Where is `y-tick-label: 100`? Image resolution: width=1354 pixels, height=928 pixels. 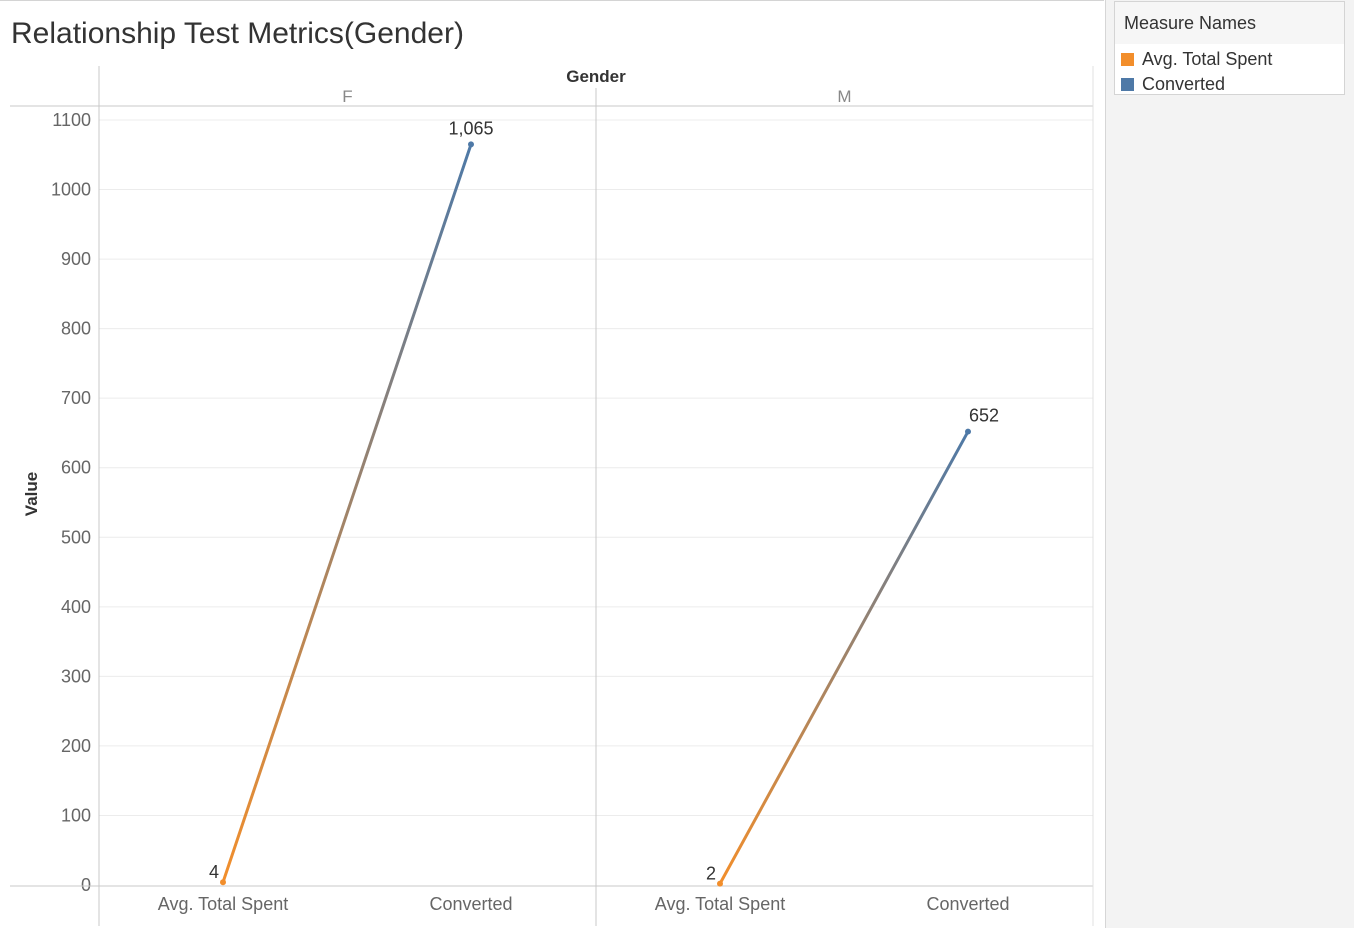 y-tick-label: 100 is located at coordinates (76, 815).